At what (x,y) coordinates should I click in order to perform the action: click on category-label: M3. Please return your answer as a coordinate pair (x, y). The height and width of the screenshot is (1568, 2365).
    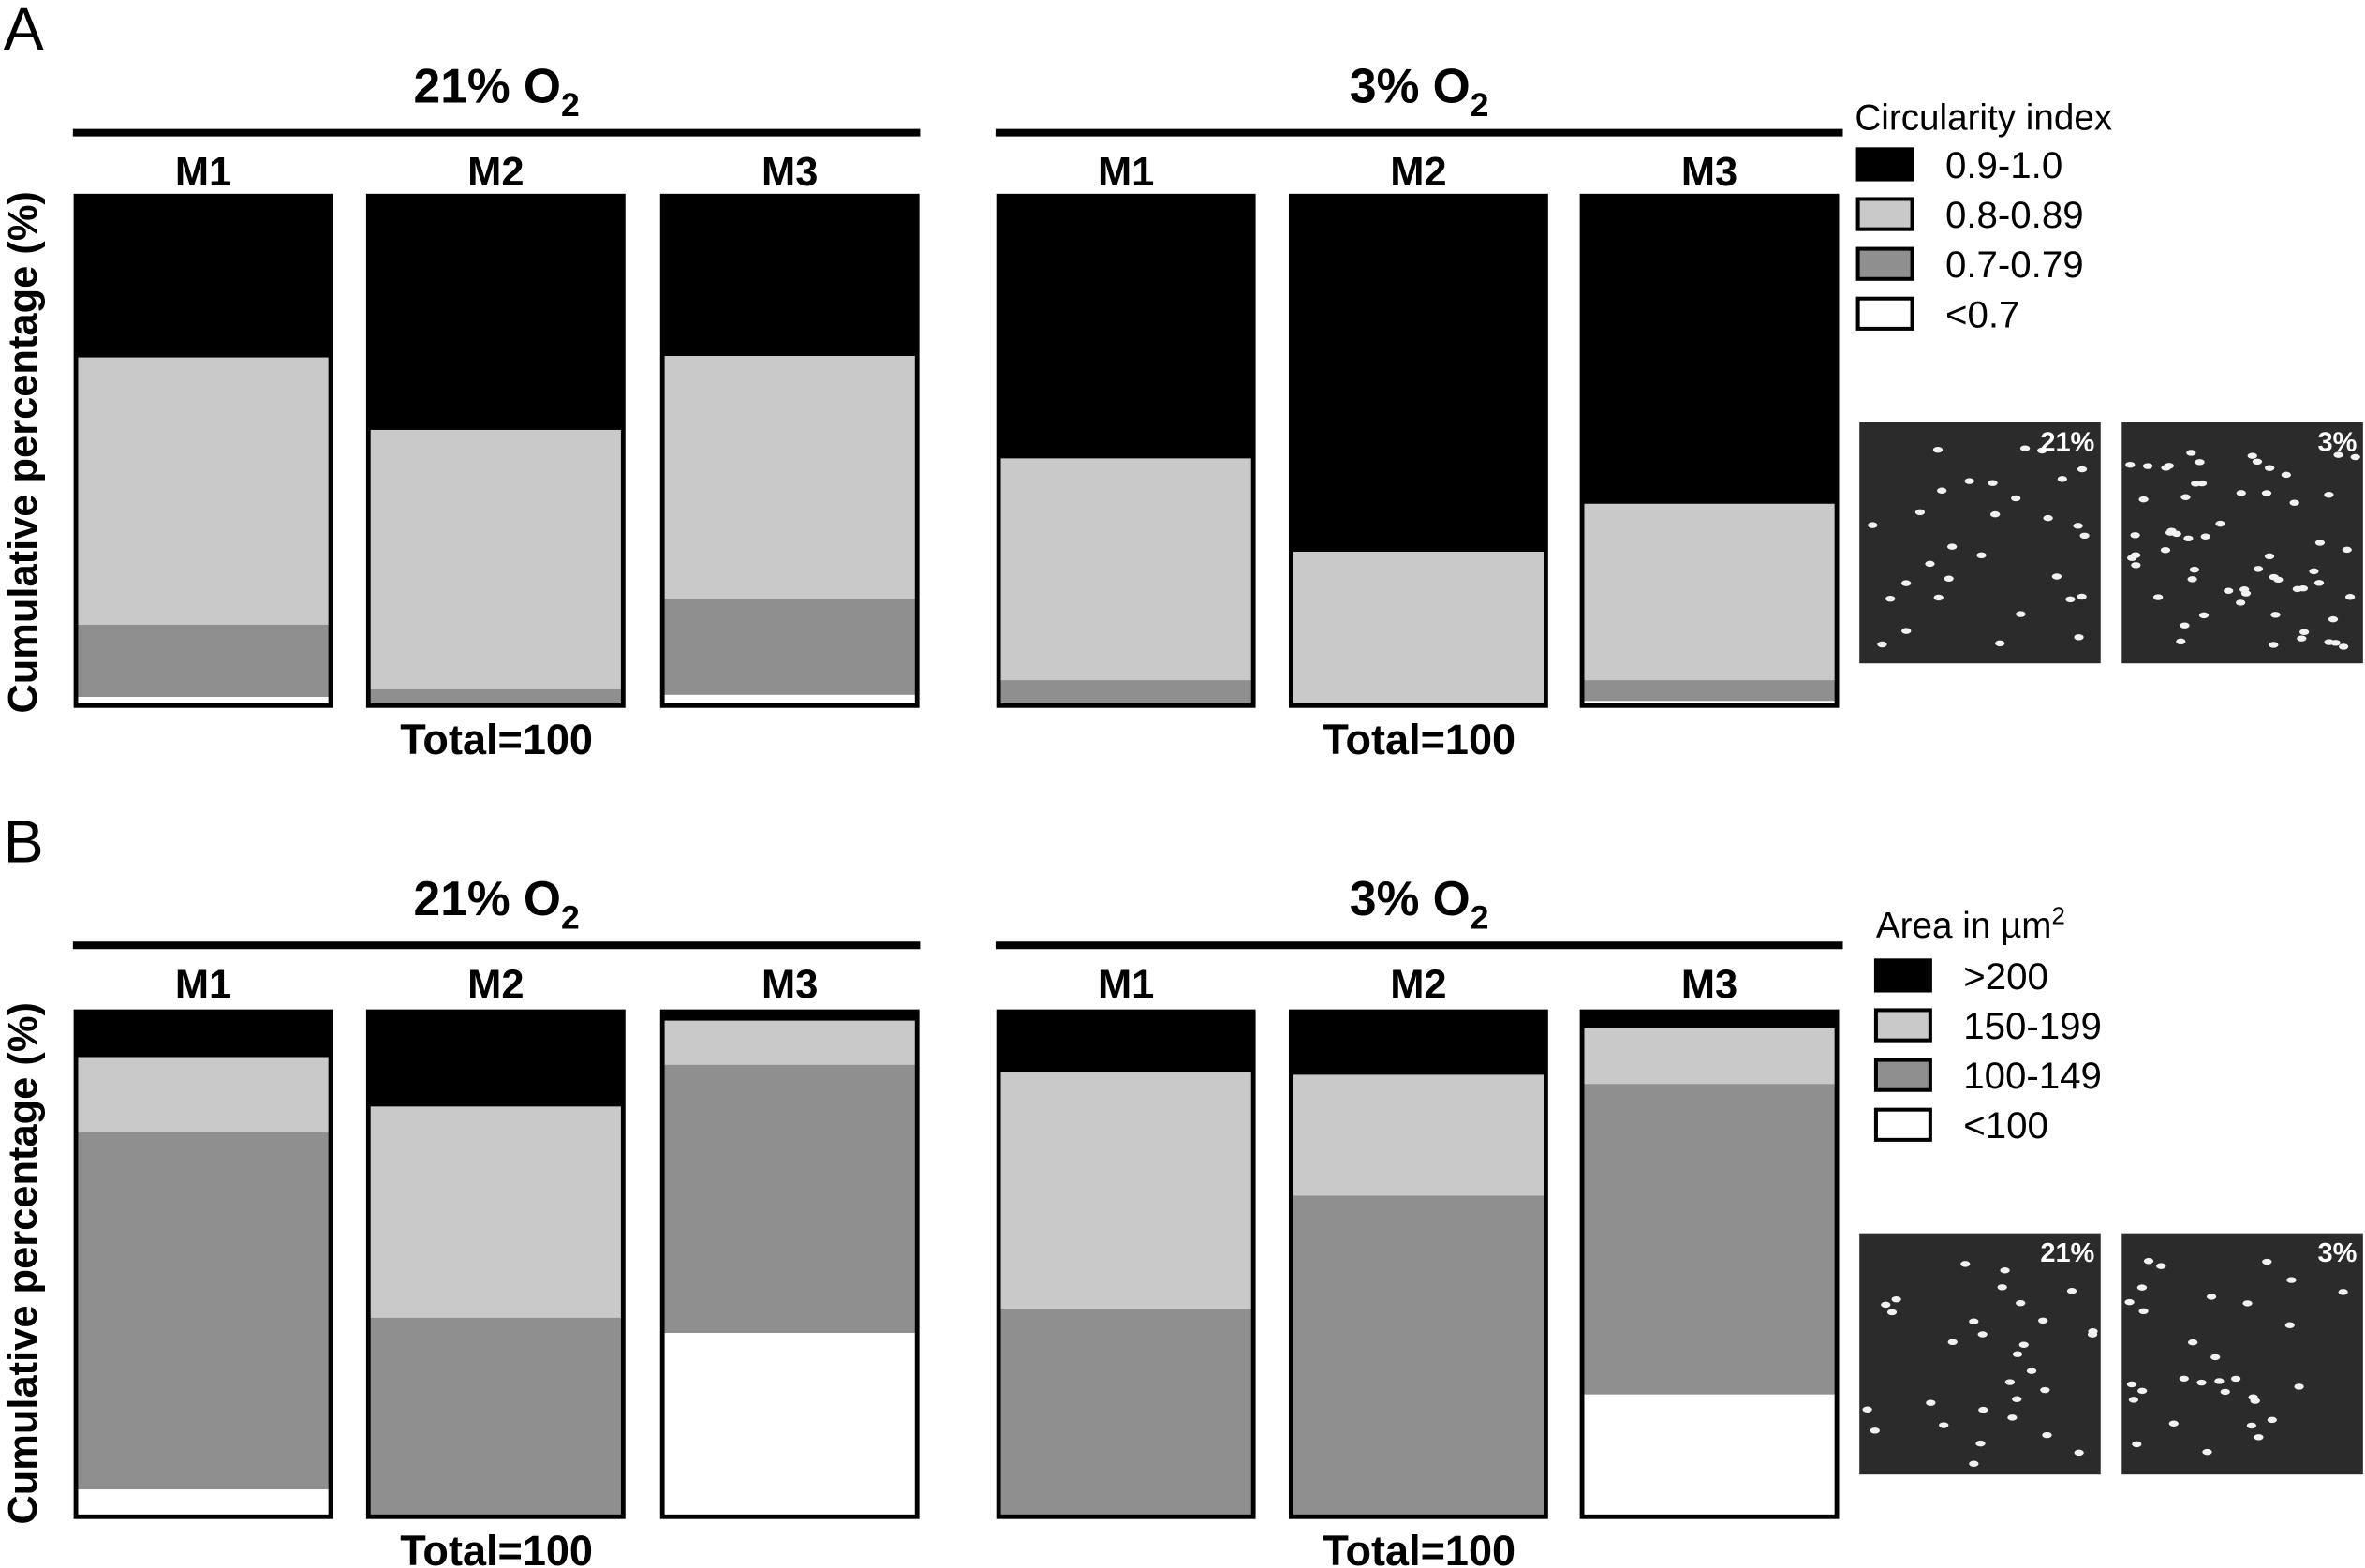
    Looking at the image, I should click on (1709, 172).